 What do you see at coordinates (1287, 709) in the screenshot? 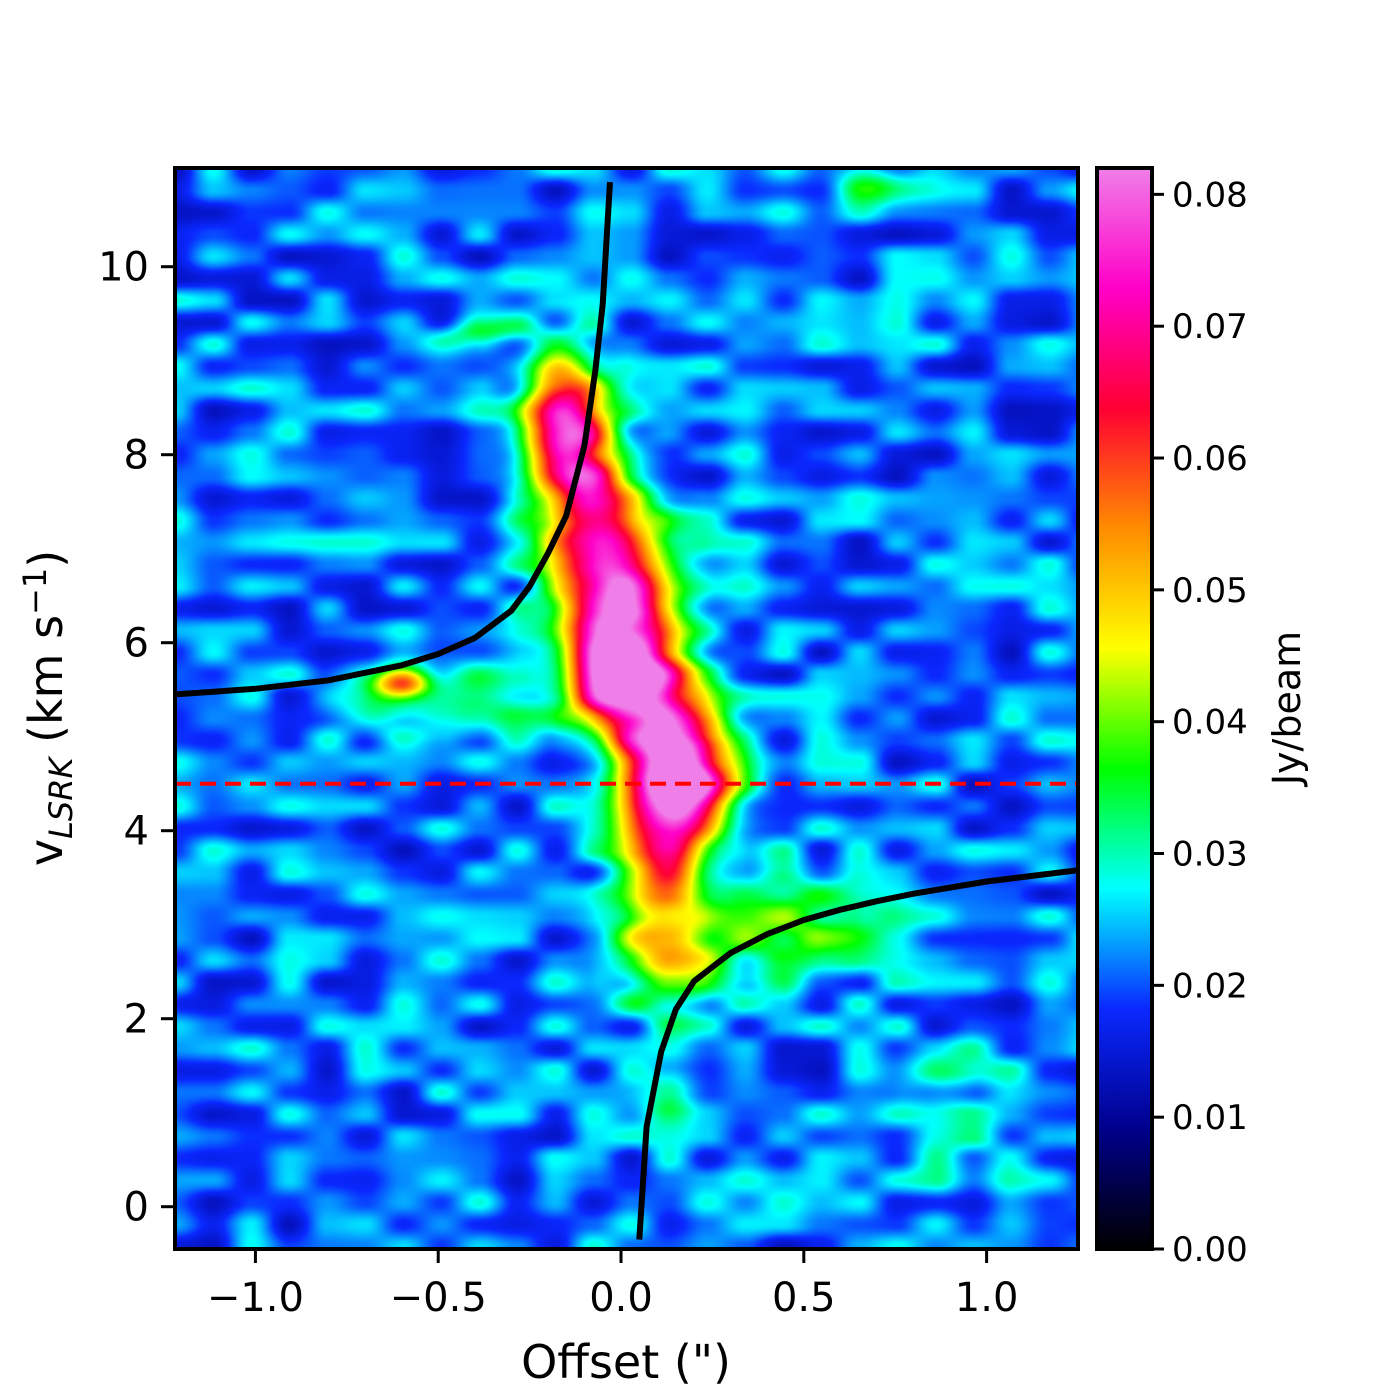
I see `colorbar-title: Jy/beam` at bounding box center [1287, 709].